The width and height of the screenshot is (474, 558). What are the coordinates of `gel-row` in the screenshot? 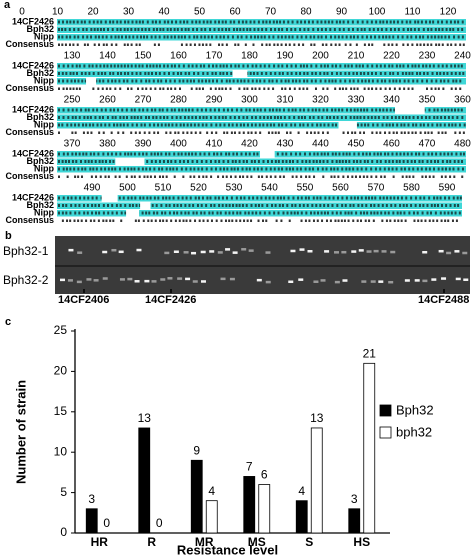 It's located at (262, 266).